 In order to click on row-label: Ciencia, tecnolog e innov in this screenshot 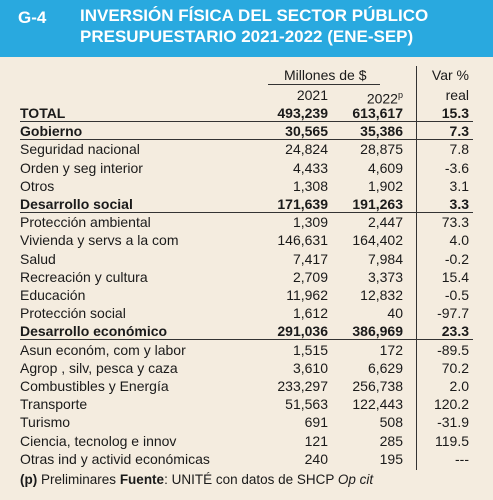, I will do `click(98, 440)`.